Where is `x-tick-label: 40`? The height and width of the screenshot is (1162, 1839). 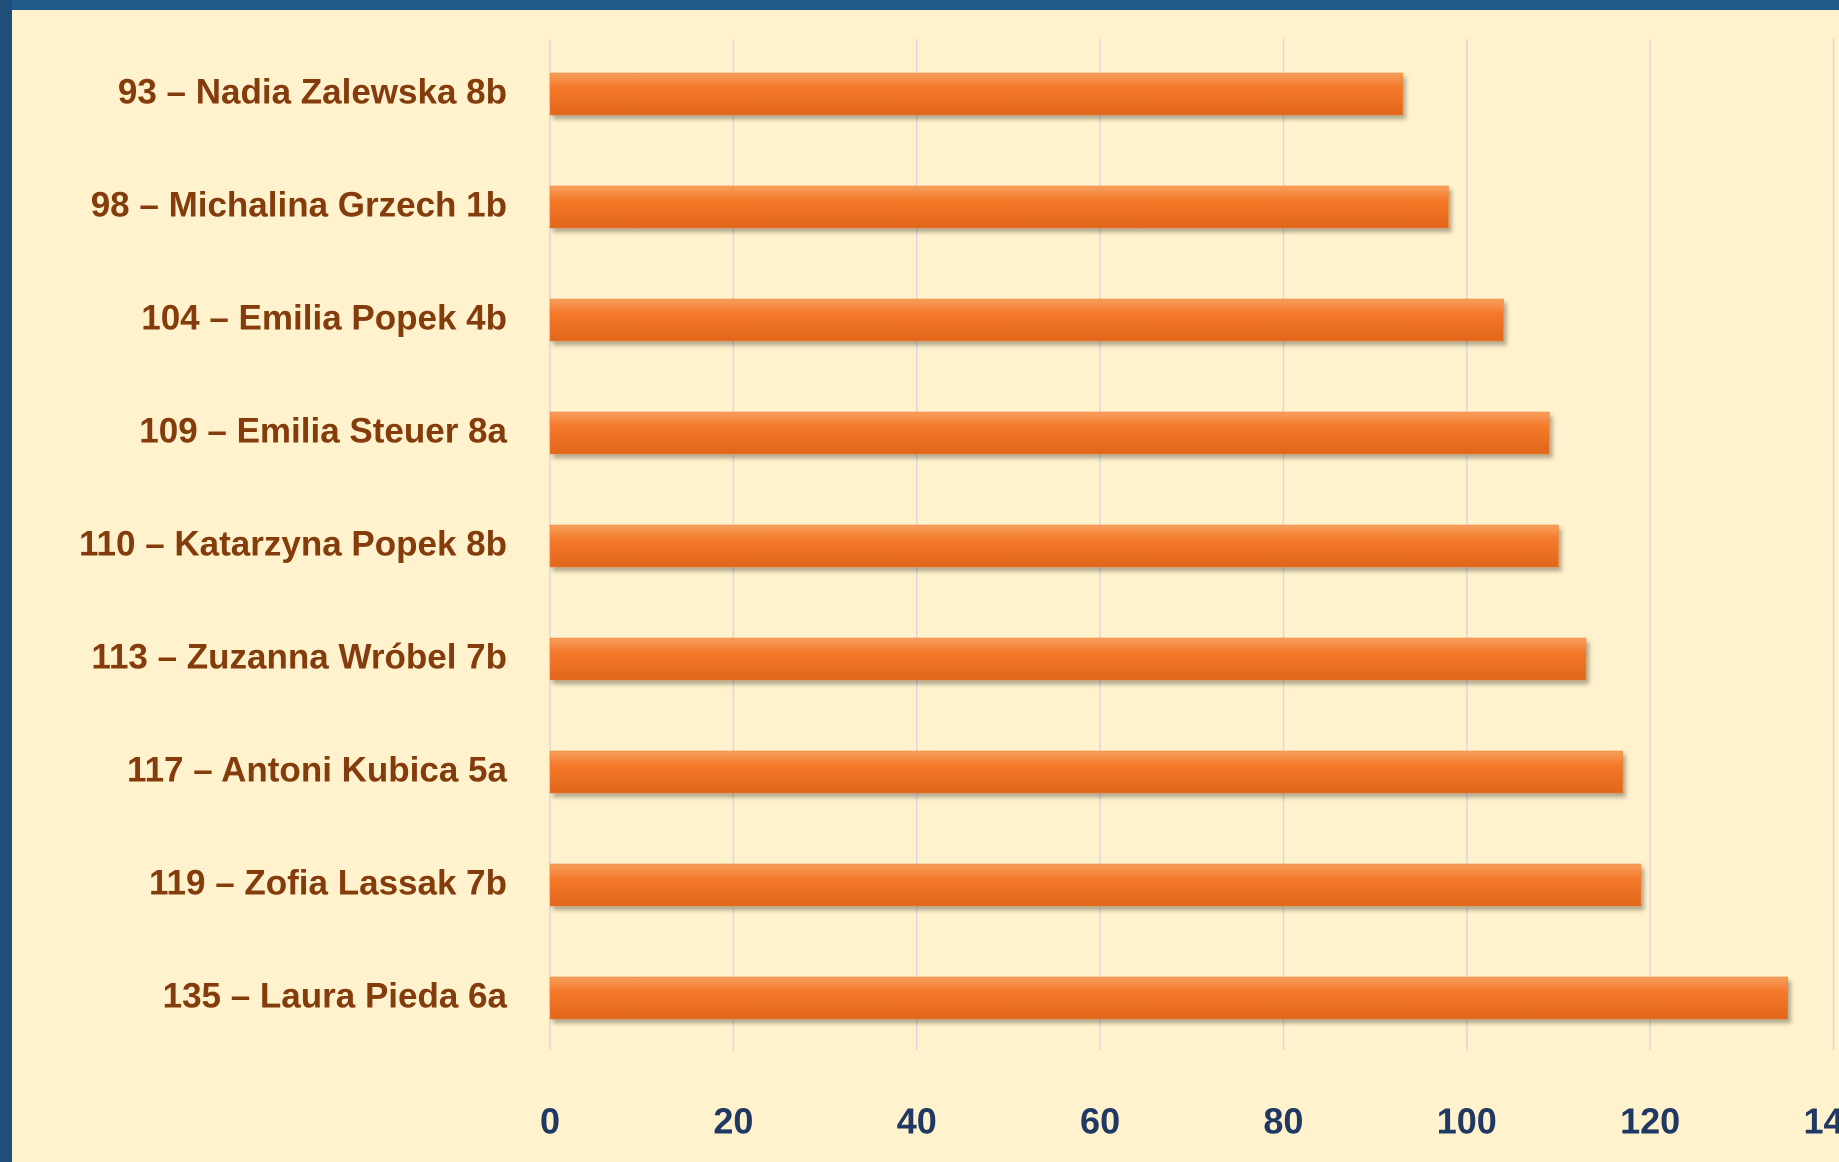
x-tick-label: 40 is located at coordinates (917, 1121).